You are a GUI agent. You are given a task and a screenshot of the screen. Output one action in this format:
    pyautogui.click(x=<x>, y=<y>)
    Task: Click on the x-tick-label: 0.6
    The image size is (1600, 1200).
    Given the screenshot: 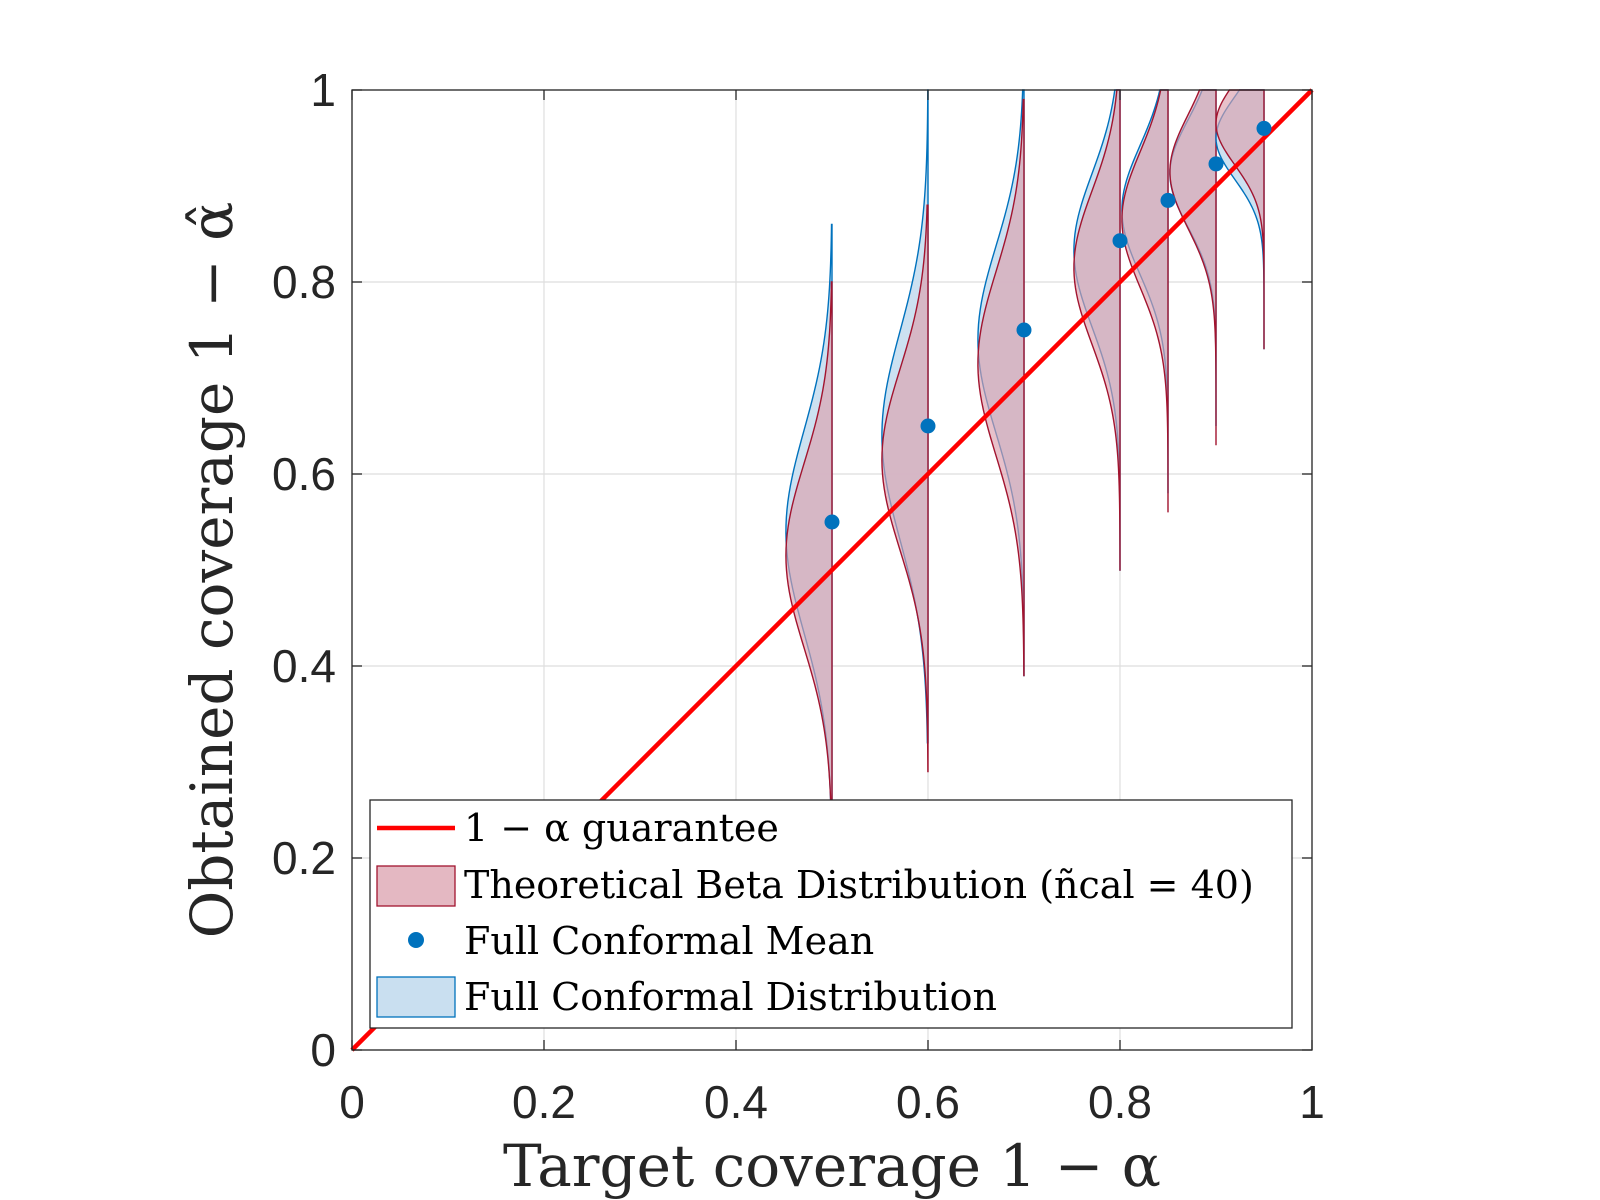 What is the action you would take?
    pyautogui.click(x=928, y=1102)
    